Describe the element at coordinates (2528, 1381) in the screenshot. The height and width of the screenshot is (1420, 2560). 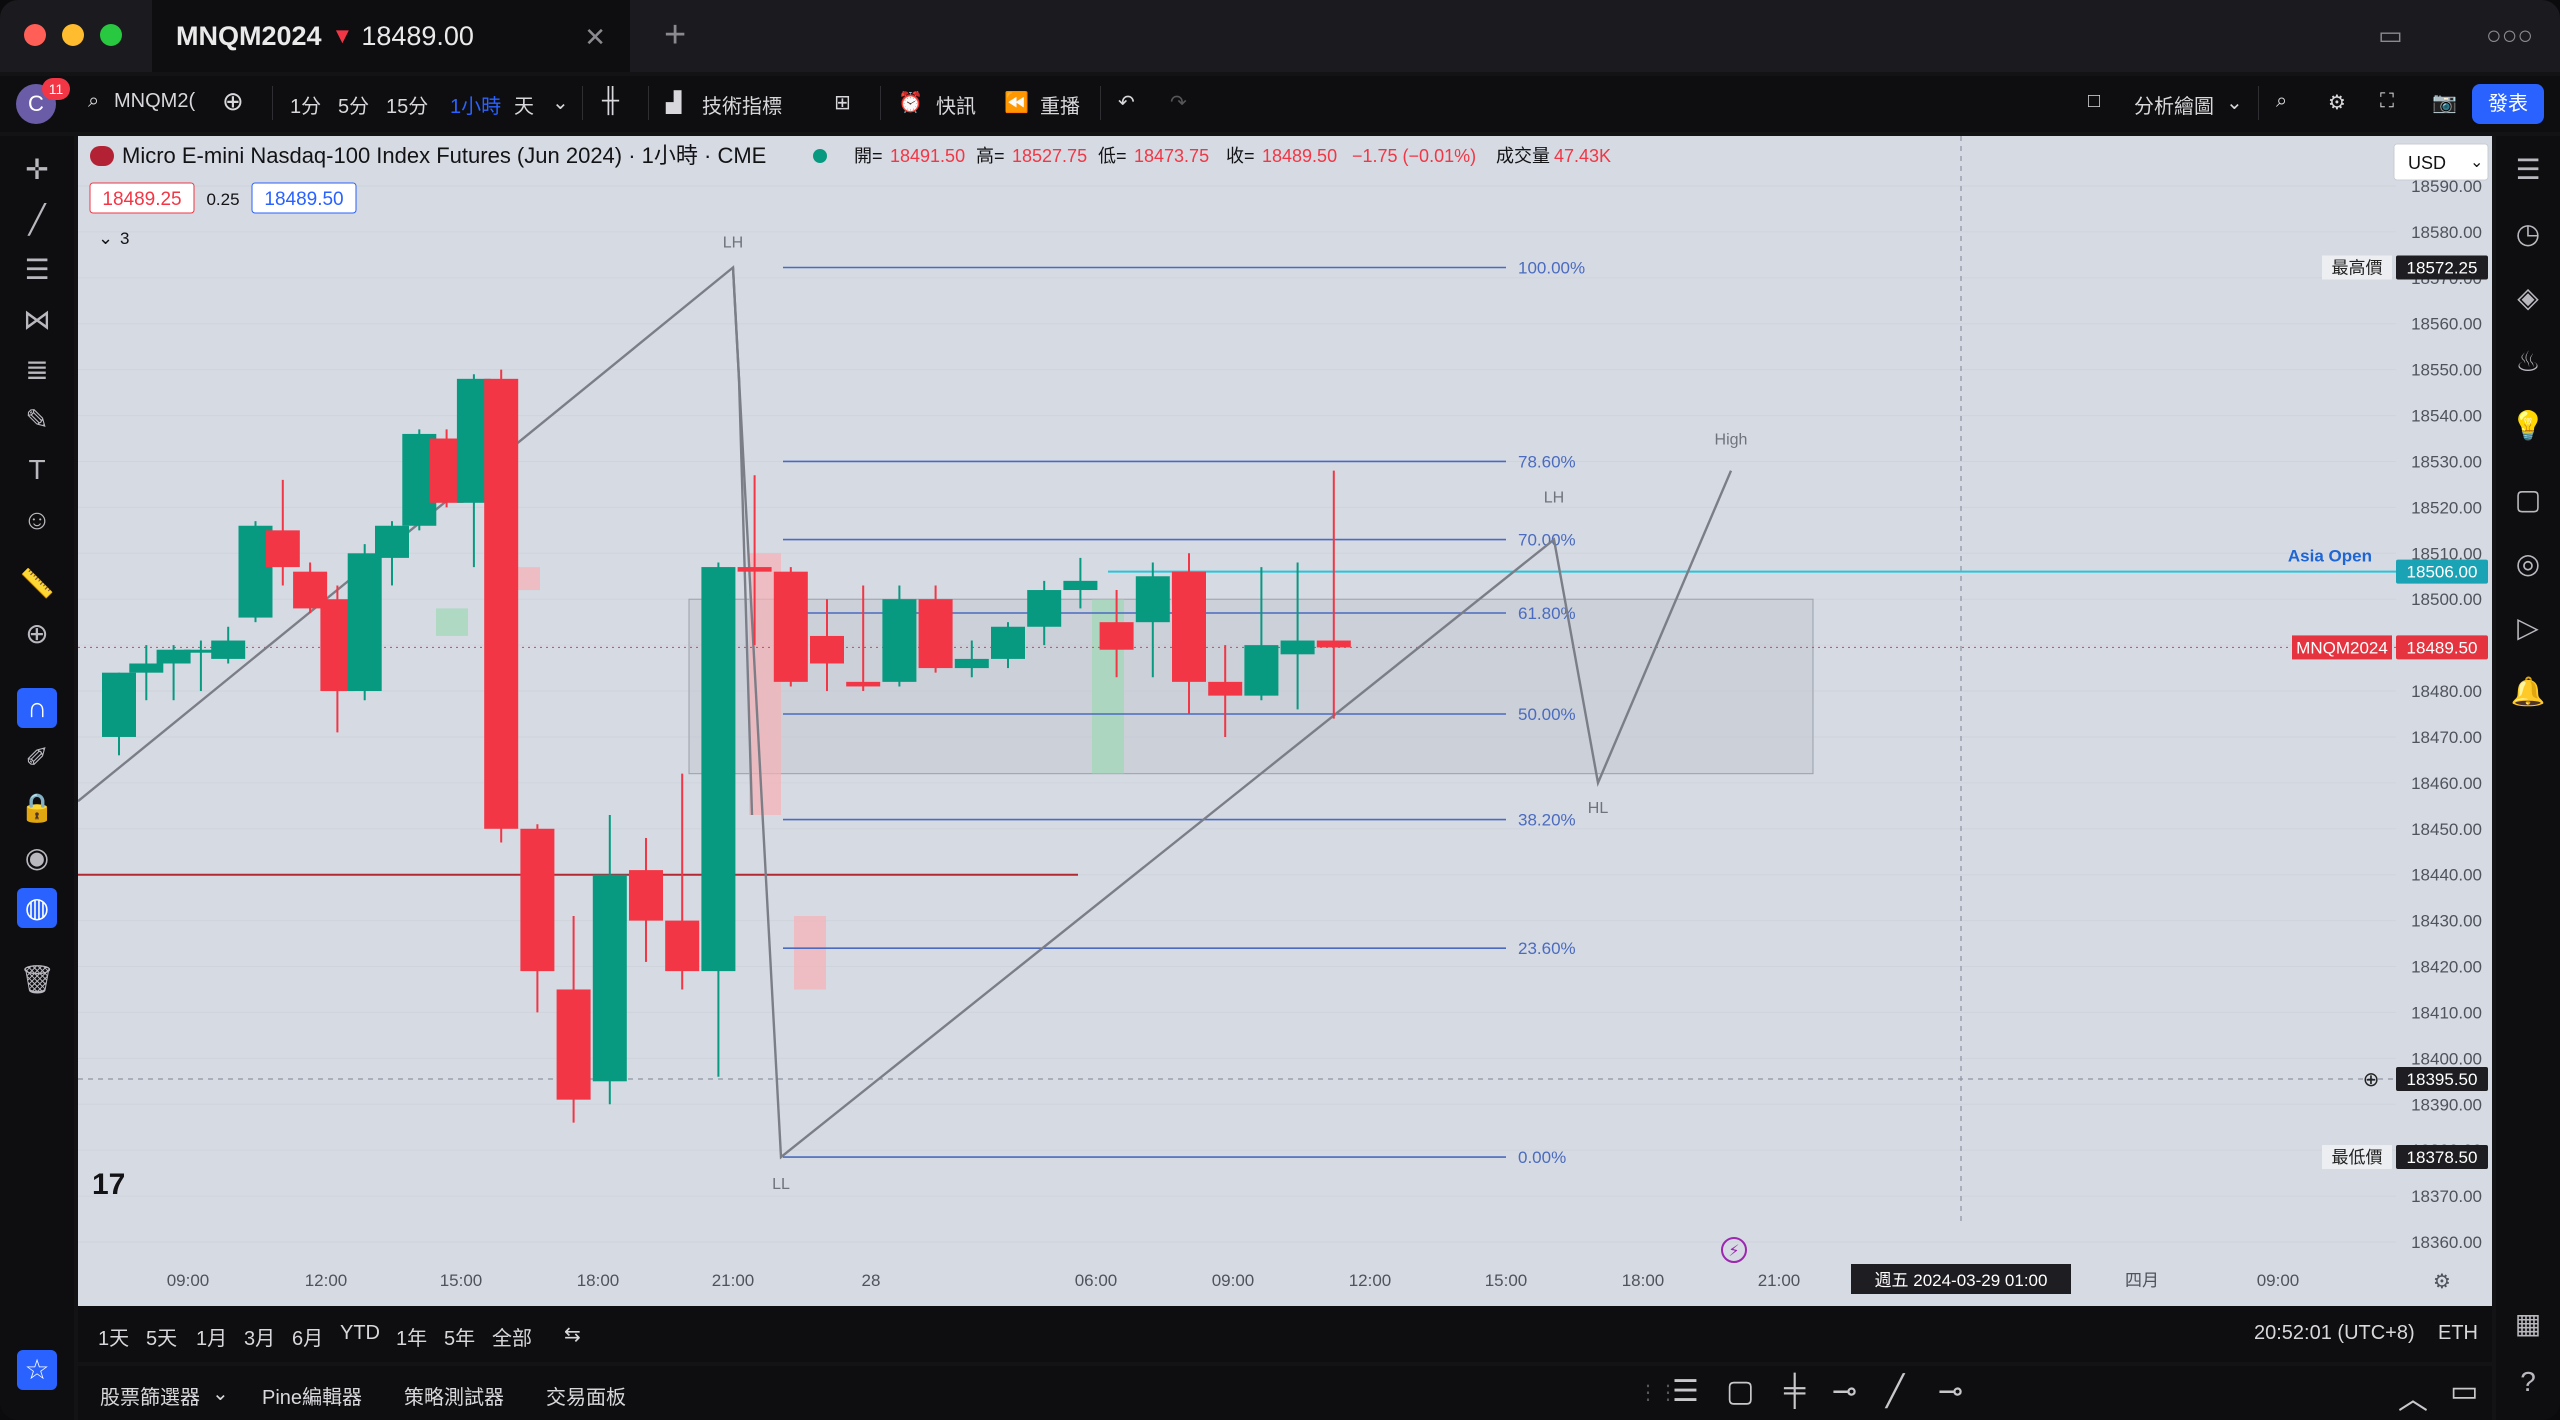
I see `help-icon: ?` at that location.